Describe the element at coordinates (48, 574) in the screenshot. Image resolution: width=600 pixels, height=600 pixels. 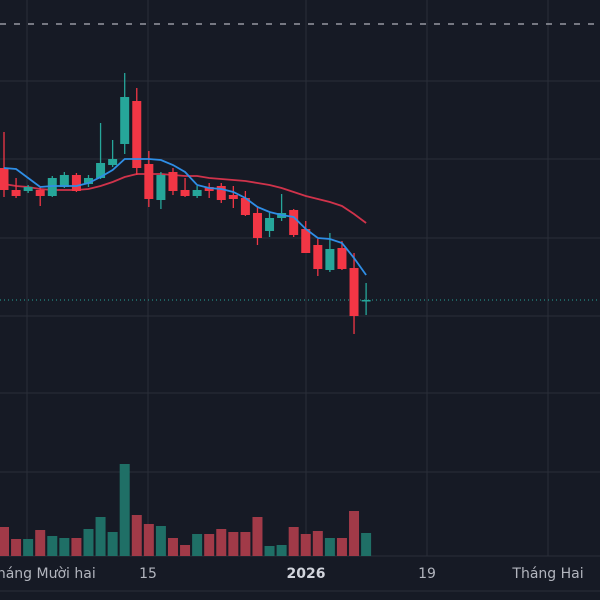
I see `x-tick-label: Tháng Mười hai` at that location.